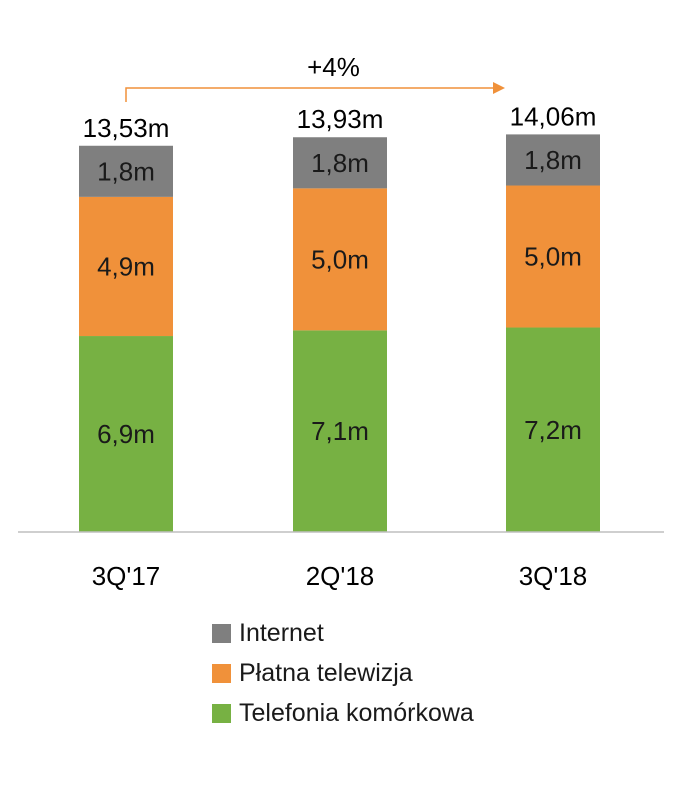  Describe the element at coordinates (281, 632) in the screenshot. I see `legend-label-internet: Internet` at that location.